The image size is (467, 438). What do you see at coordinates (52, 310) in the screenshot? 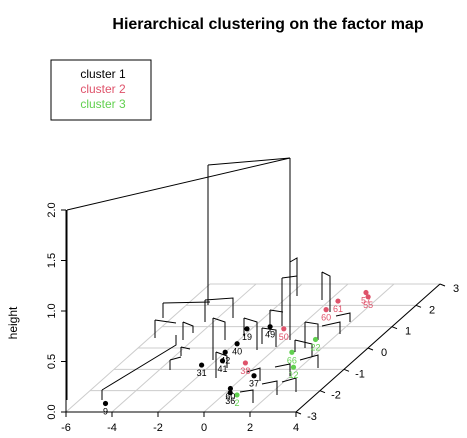
I see `z-tick-label-2: 1.0` at bounding box center [52, 310].